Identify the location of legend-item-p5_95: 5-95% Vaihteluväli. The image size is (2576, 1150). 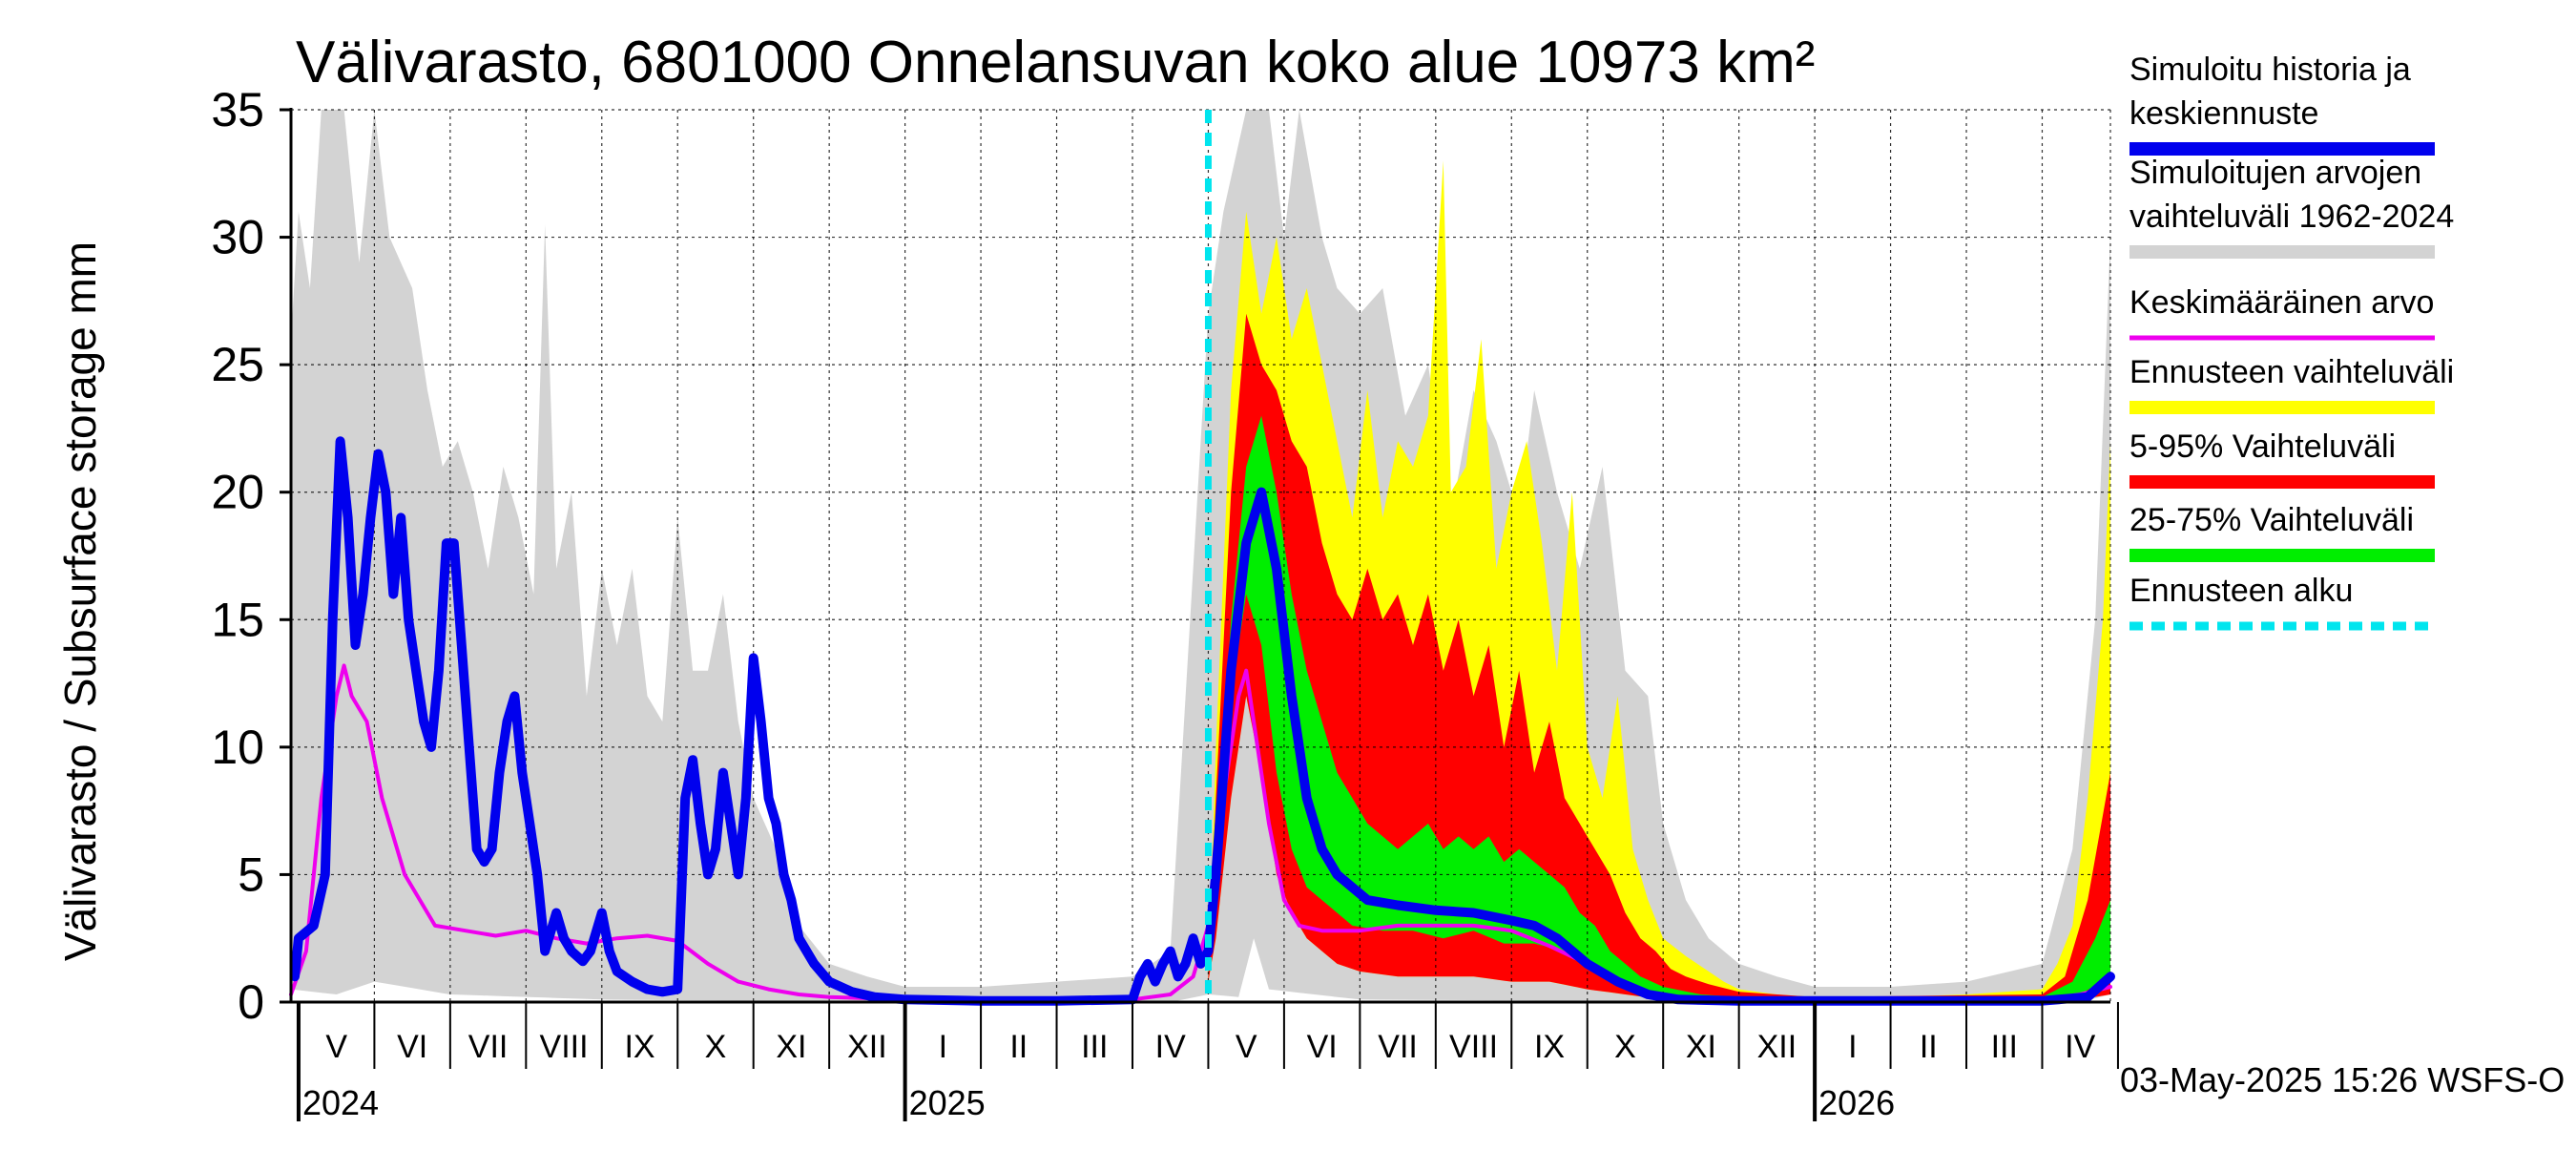
(2282, 459).